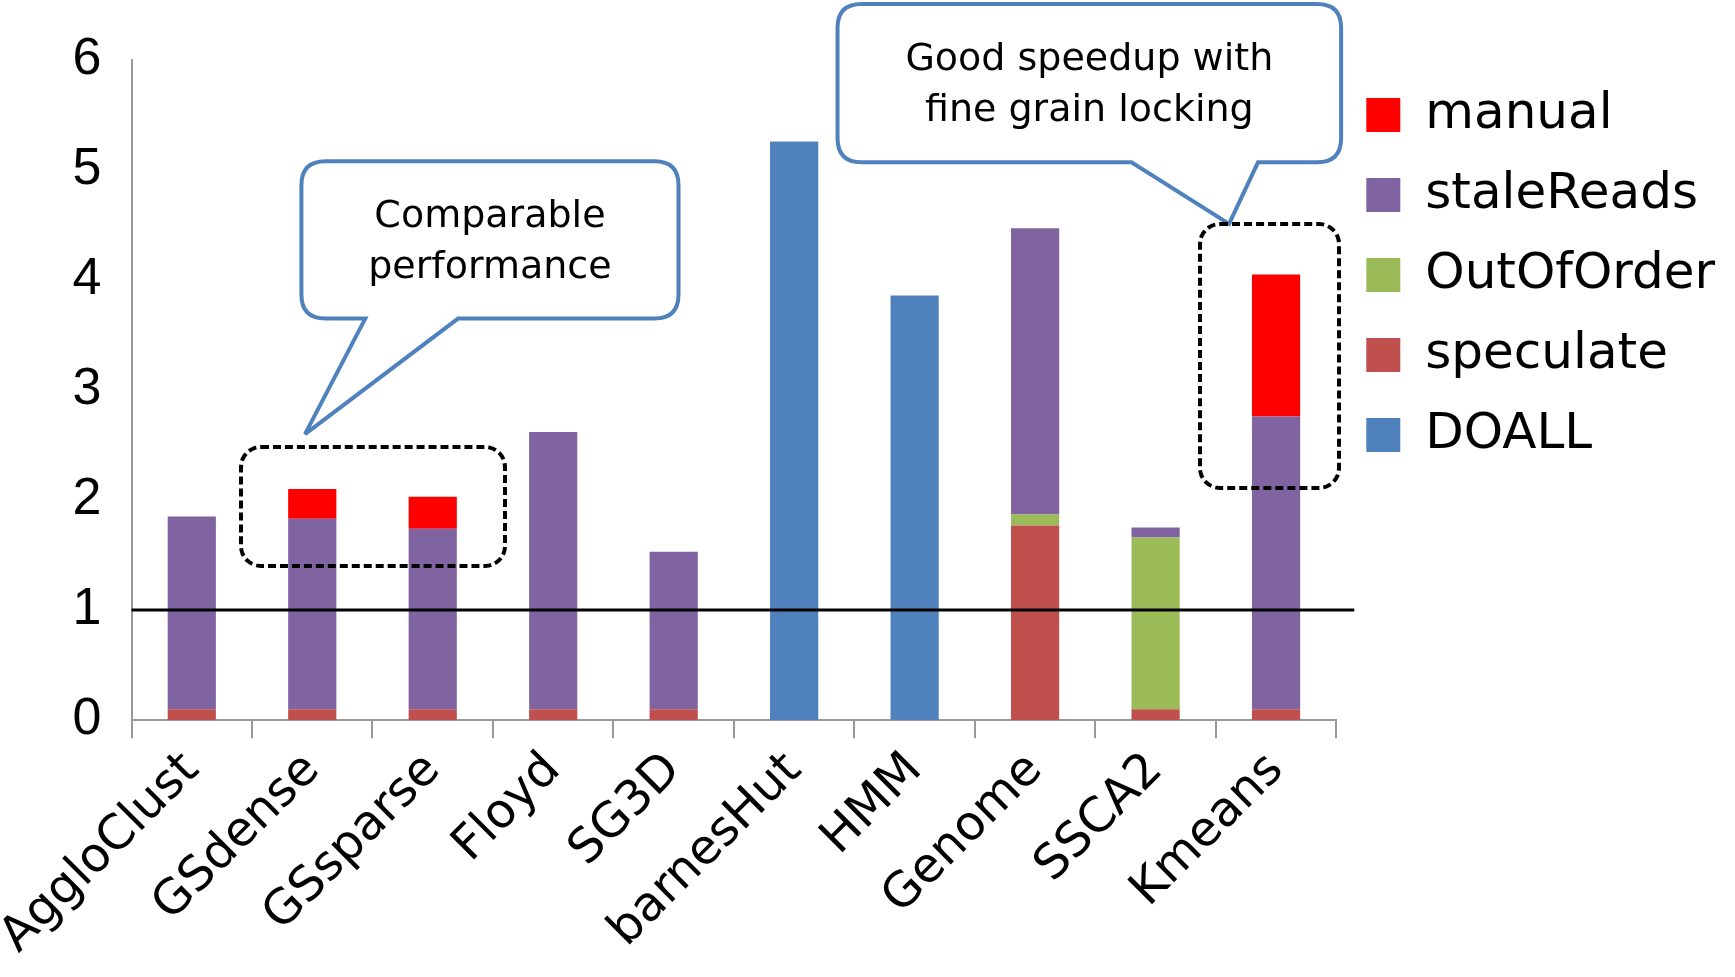 Image resolution: width=1735 pixels, height=977 pixels. What do you see at coordinates (1509, 430) in the screenshot?
I see `legend-label: DOALL` at bounding box center [1509, 430].